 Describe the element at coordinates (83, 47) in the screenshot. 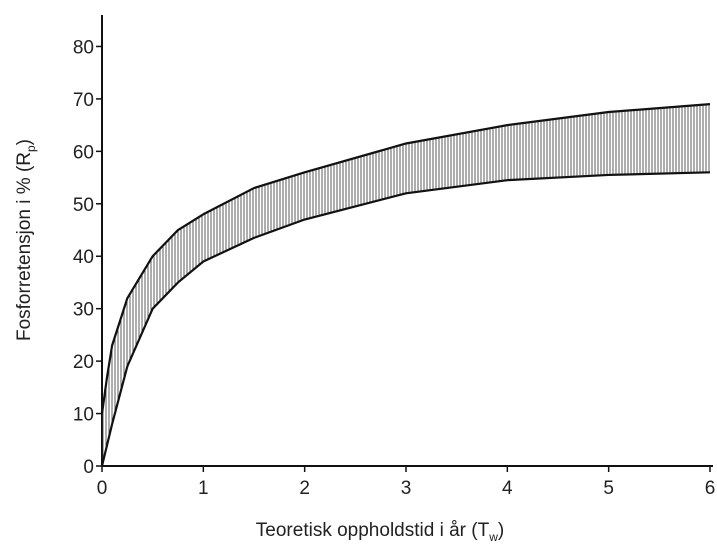

I see `y-tick-label: 80` at that location.